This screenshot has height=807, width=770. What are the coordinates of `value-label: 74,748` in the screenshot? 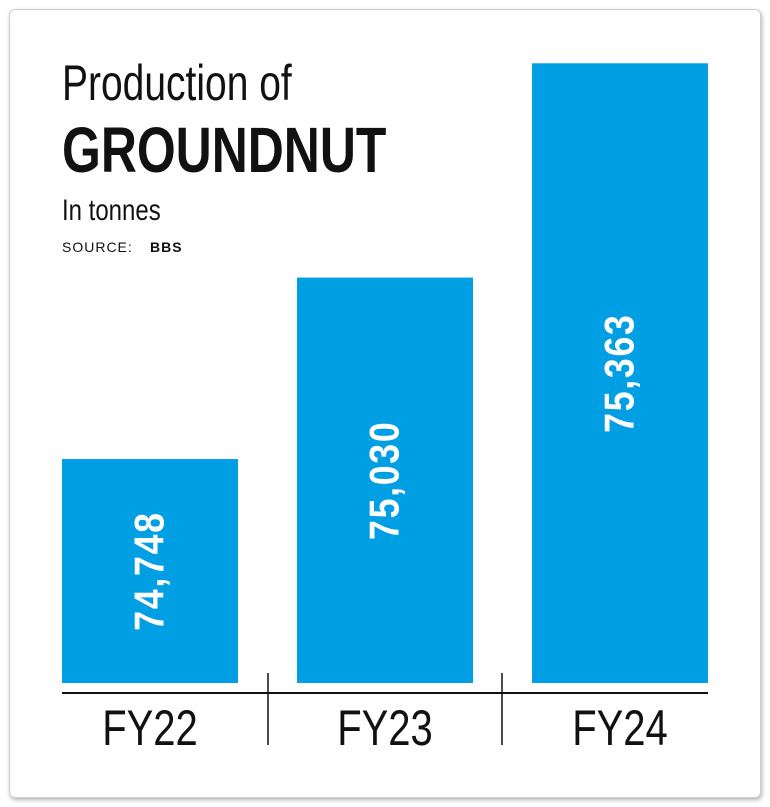 It's located at (150, 570).